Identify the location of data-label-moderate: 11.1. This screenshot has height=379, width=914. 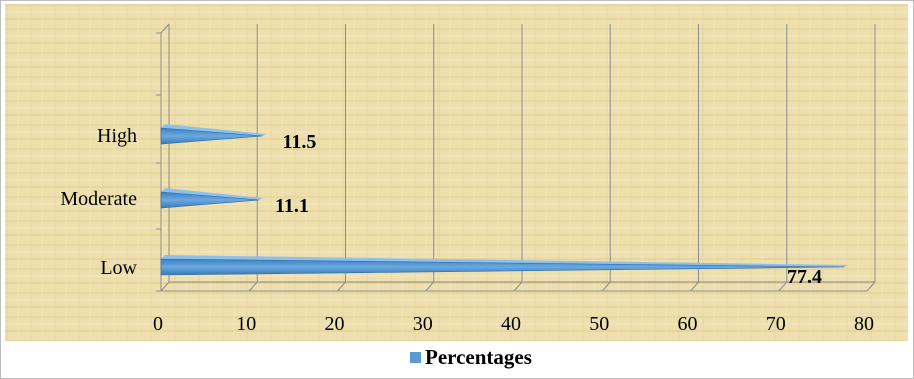
(292, 206).